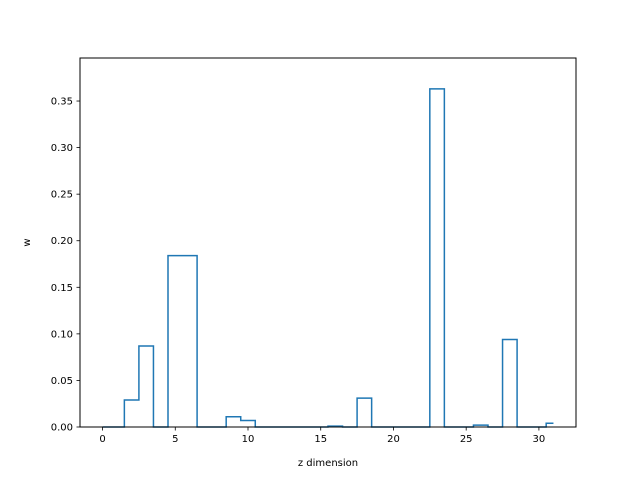  What do you see at coordinates (62, 195) in the screenshot?
I see `y-tick-label: 0.25` at bounding box center [62, 195].